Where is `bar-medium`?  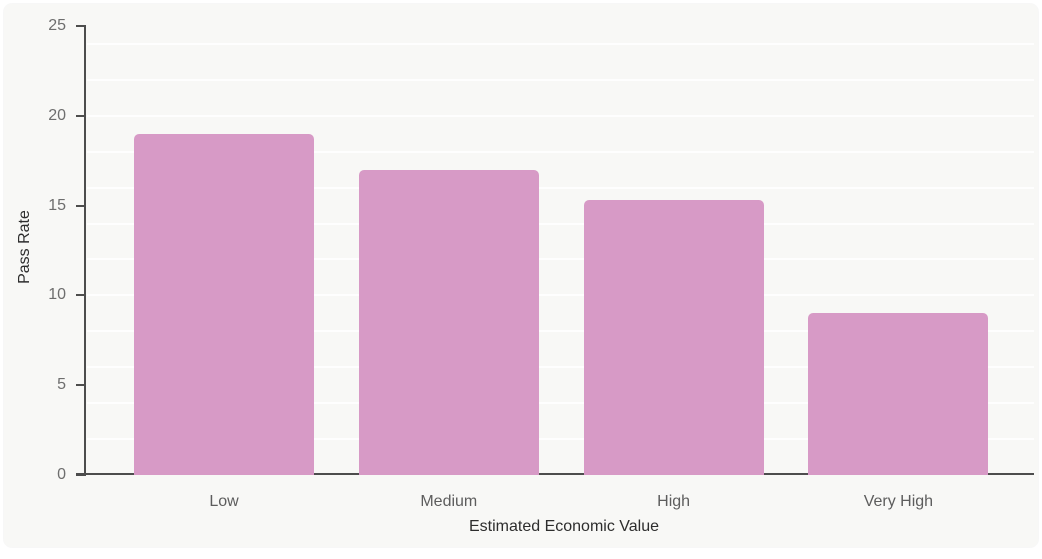
bar-medium is located at coordinates (448, 322).